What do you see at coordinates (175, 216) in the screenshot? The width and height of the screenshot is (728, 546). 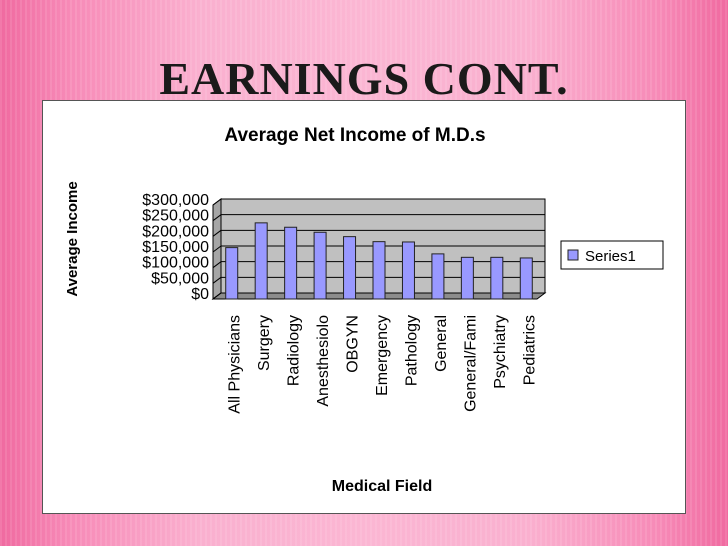 I see `y-tick-label: $250,000` at bounding box center [175, 216].